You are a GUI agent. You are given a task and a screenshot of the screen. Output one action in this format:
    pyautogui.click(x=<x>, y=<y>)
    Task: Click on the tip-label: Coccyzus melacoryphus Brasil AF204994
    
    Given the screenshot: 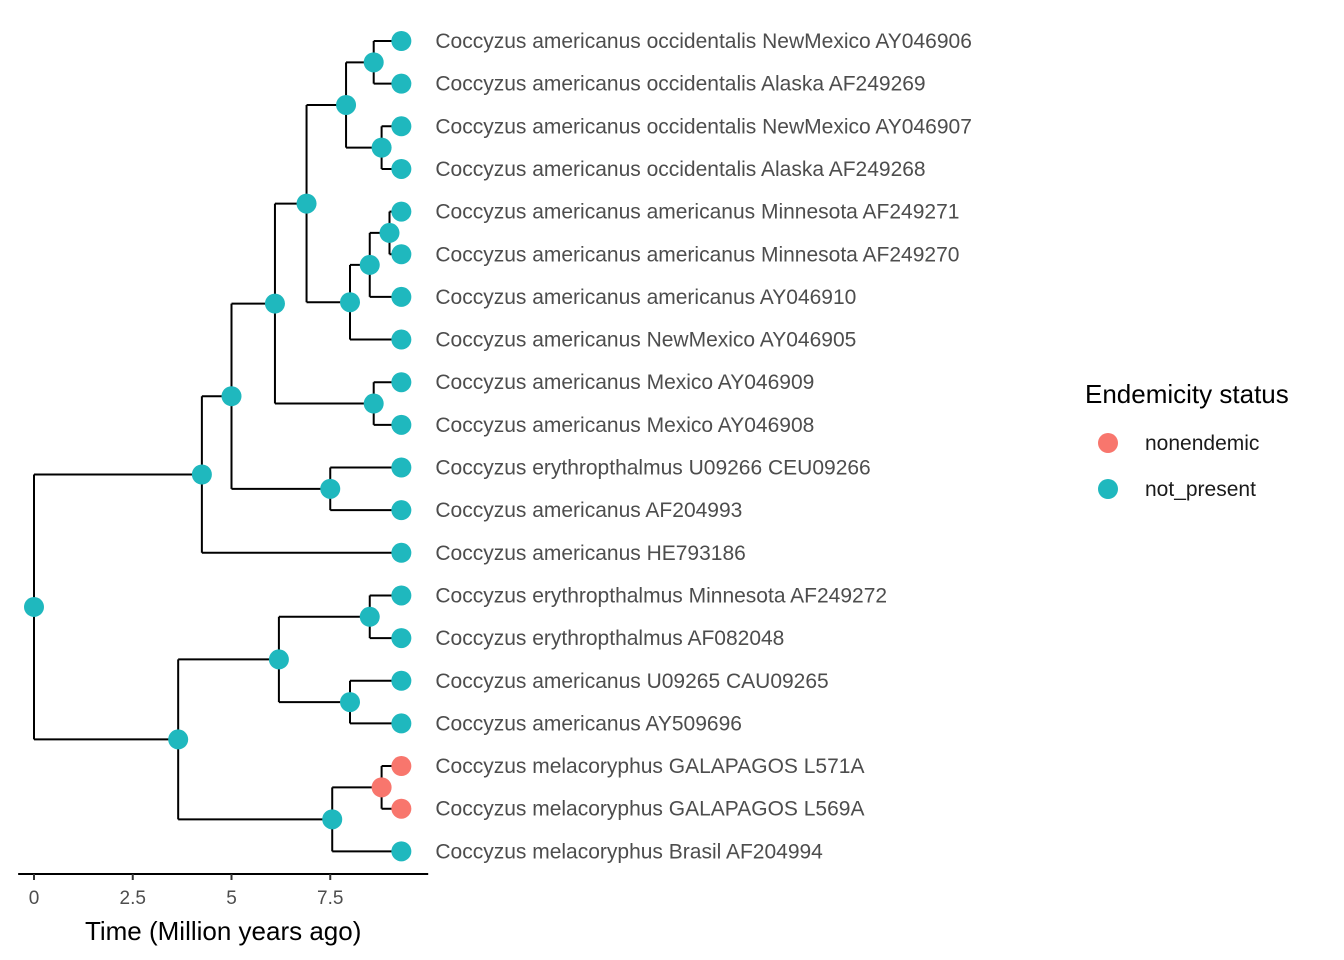 What is the action you would take?
    pyautogui.click(x=629, y=851)
    